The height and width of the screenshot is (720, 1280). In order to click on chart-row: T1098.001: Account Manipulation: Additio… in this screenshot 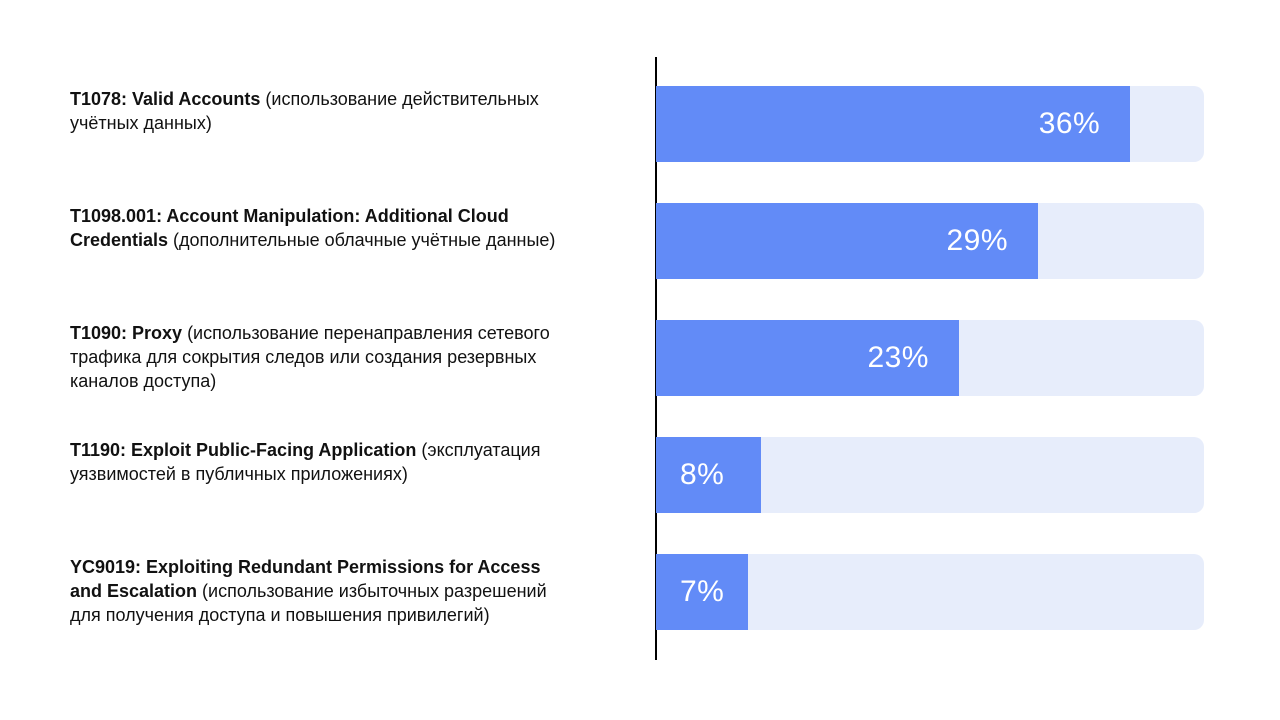, I will do `click(640, 241)`.